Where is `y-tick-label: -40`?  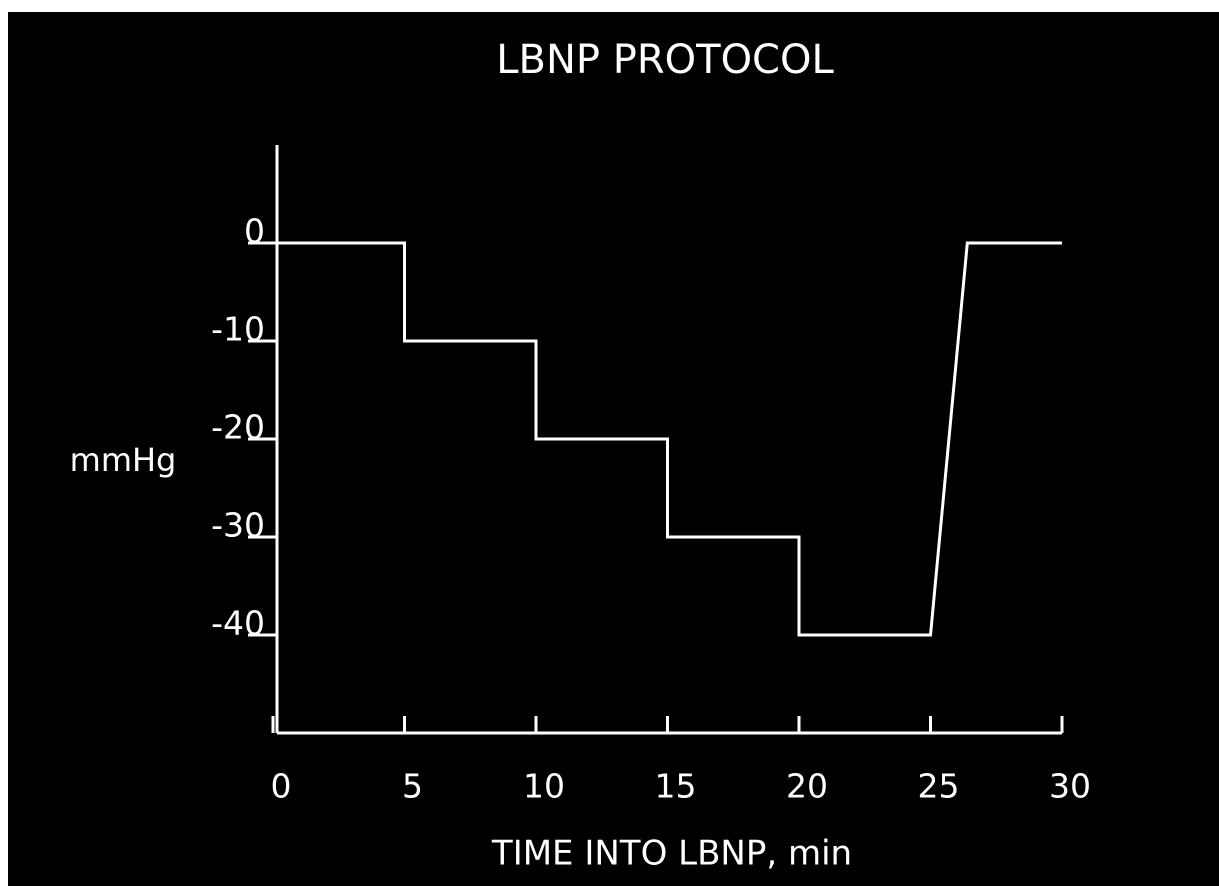
y-tick-label: -40 is located at coordinates (238, 623).